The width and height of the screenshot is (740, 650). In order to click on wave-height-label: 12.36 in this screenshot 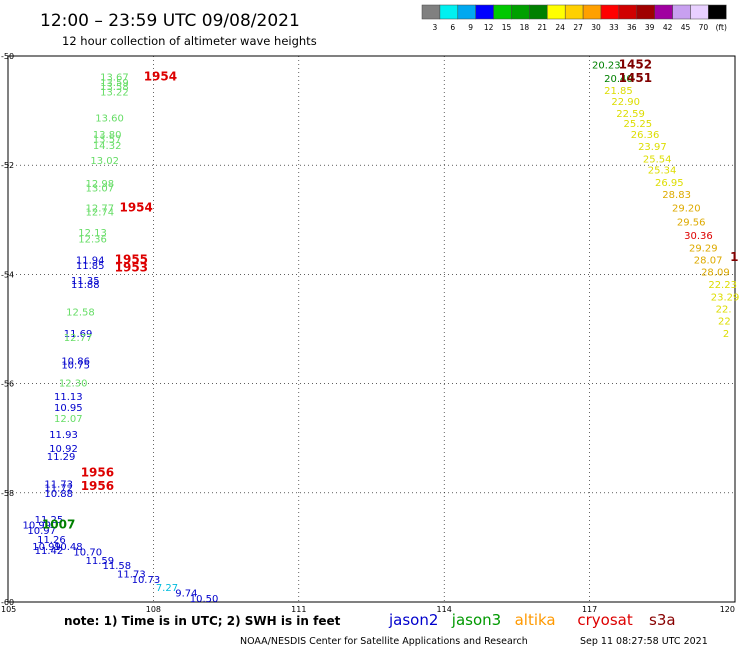, I will do `click(92, 240)`.